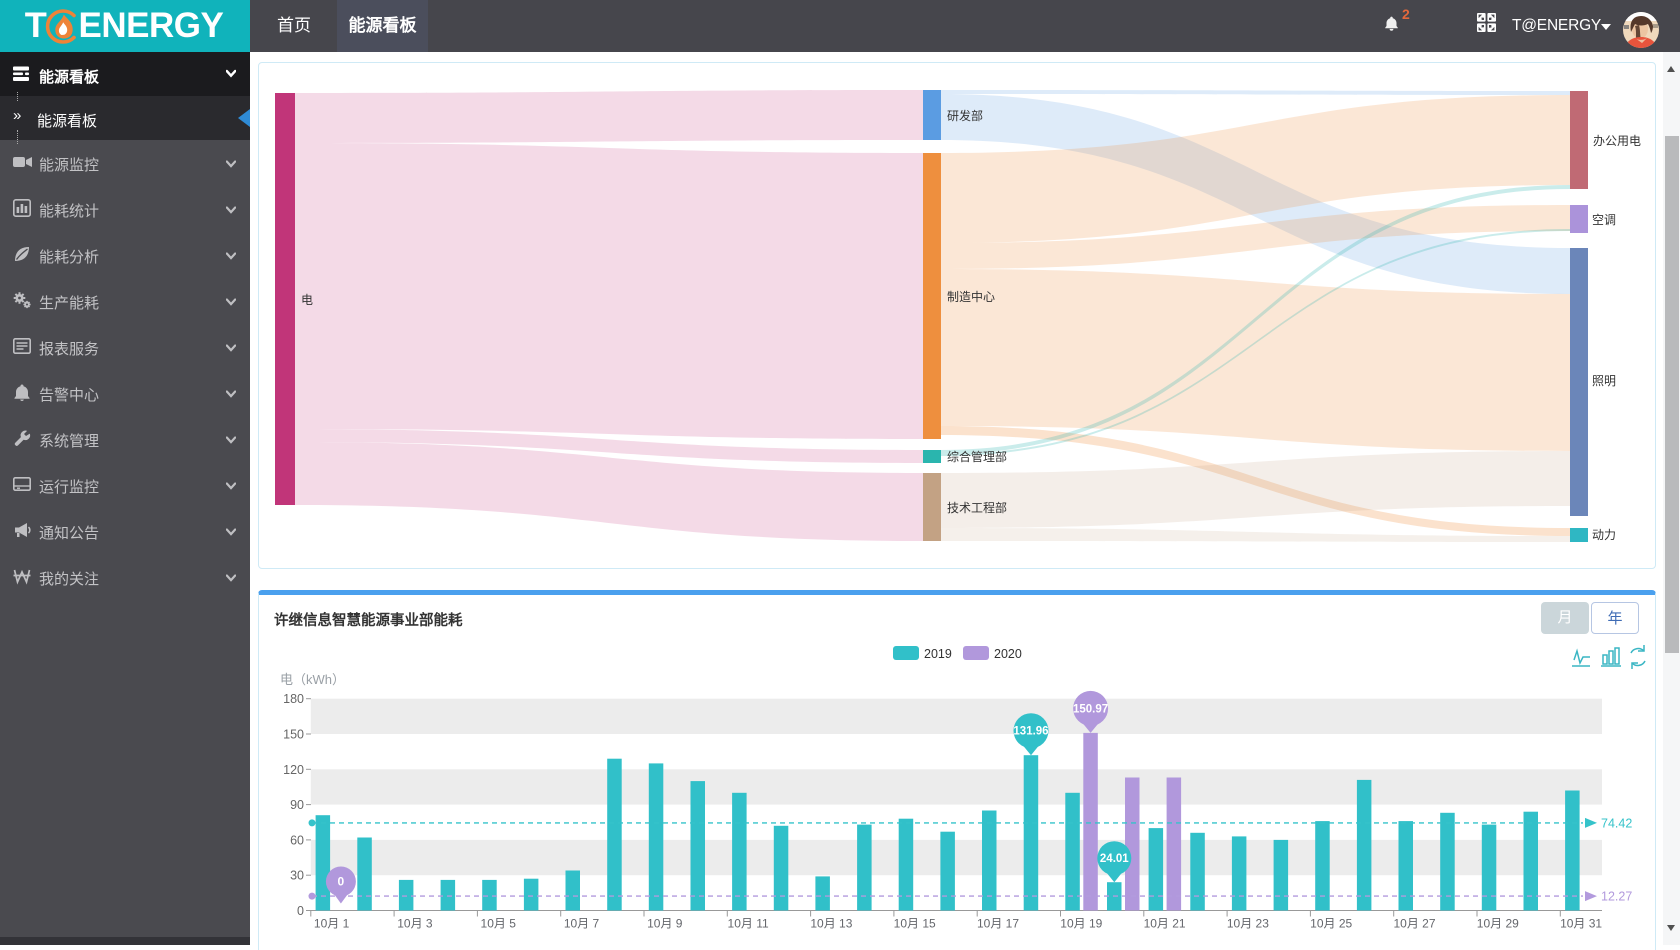 This screenshot has width=1680, height=950. I want to click on svg-text: 制造中心, so click(971, 296).